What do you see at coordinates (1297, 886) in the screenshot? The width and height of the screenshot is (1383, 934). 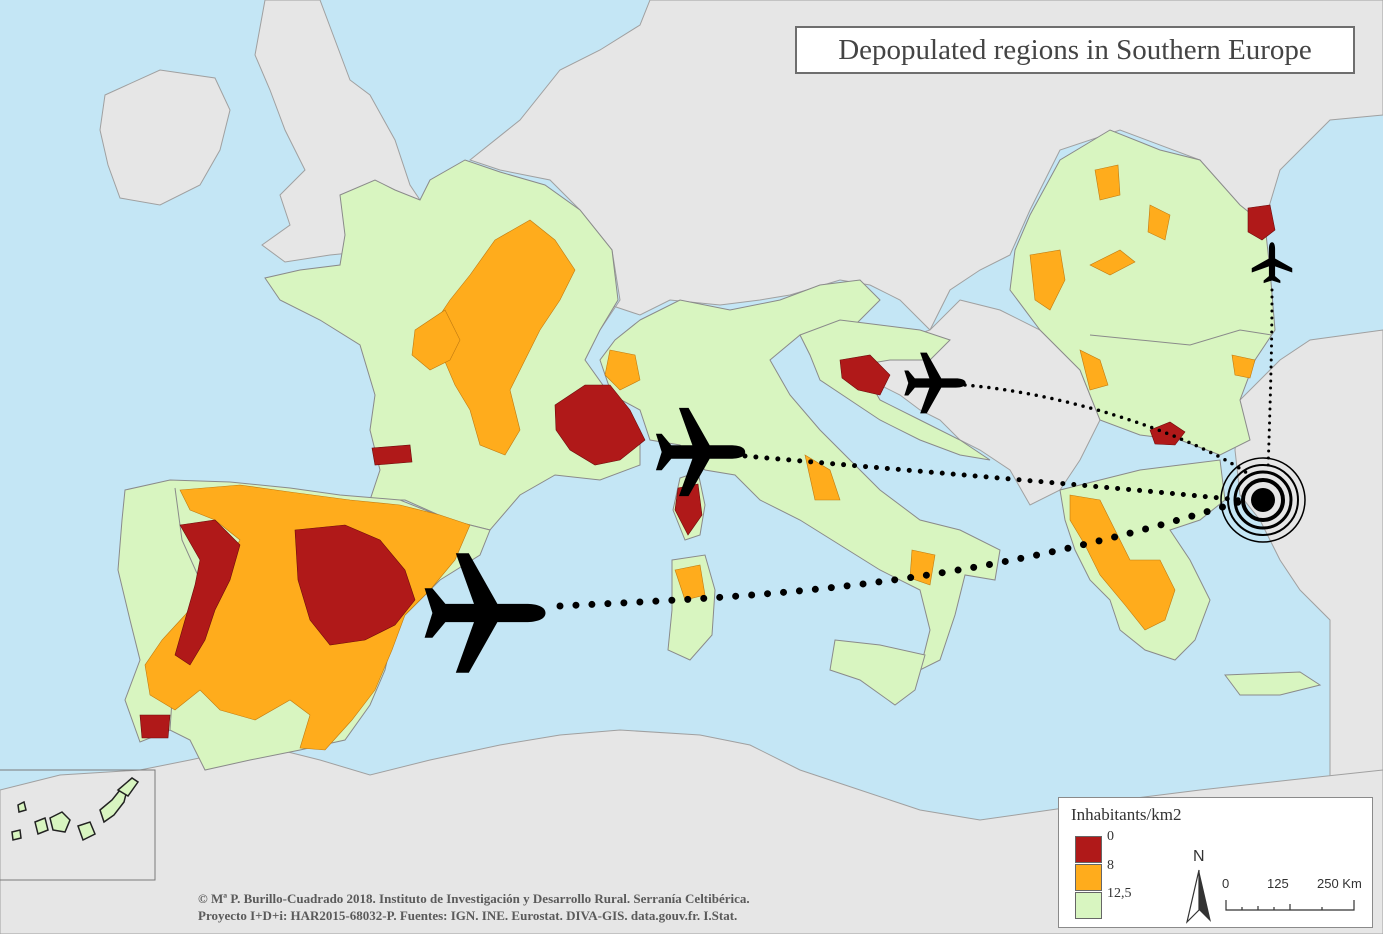 I see `scale-labels: 0 125 250 Km` at bounding box center [1297, 886].